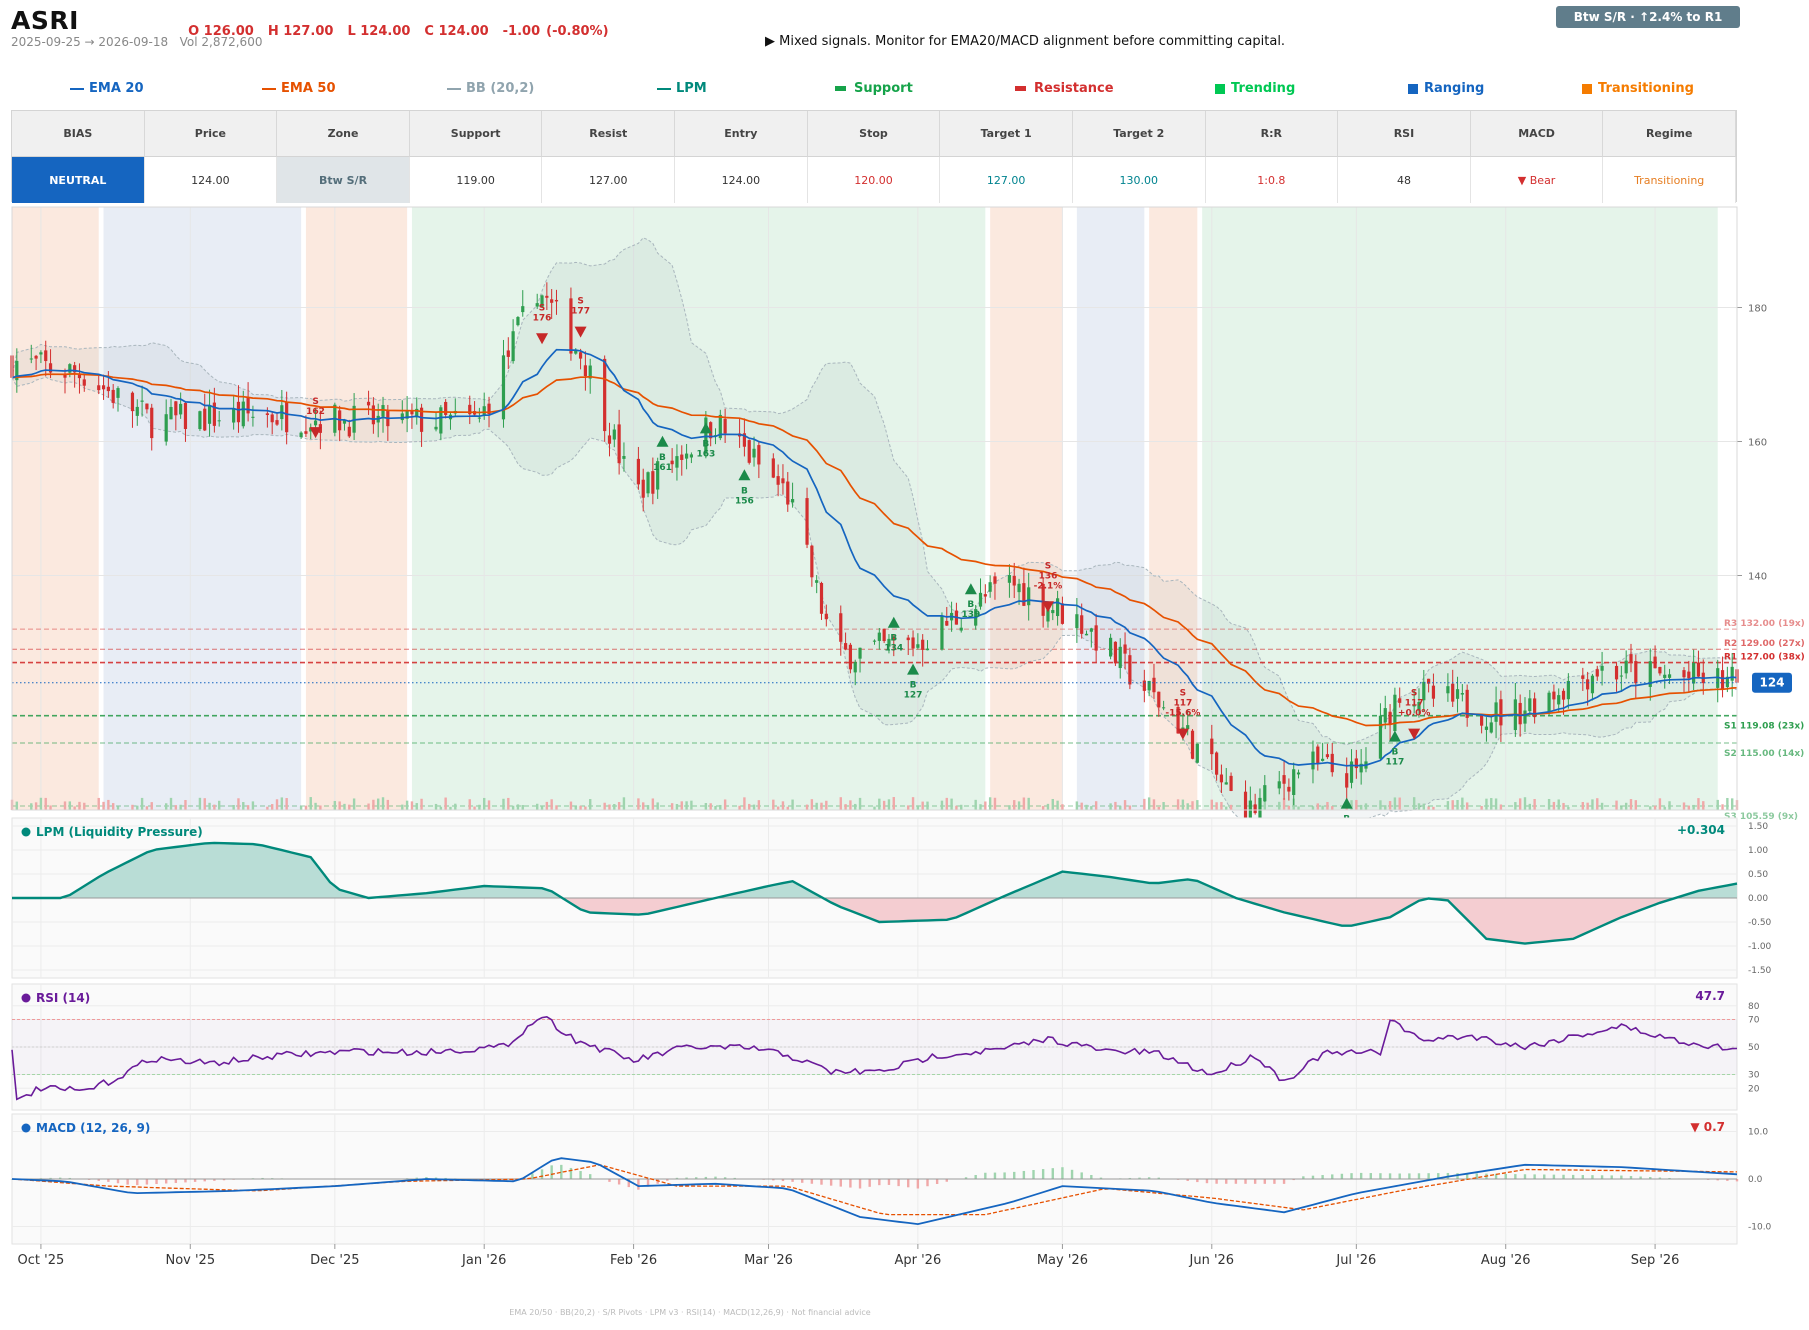 This screenshot has height=1330, width=1809. What do you see at coordinates (1006, 134) in the screenshot?
I see `table-header-target-1: Target 1` at bounding box center [1006, 134].